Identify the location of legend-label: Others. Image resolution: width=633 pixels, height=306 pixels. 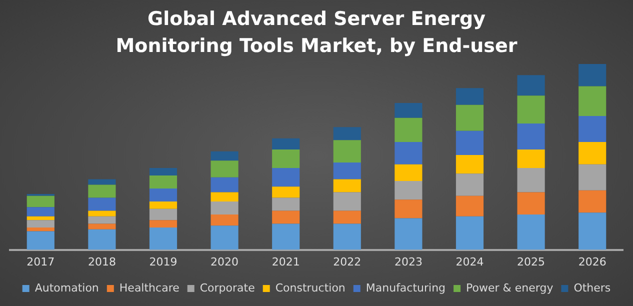
(592, 287).